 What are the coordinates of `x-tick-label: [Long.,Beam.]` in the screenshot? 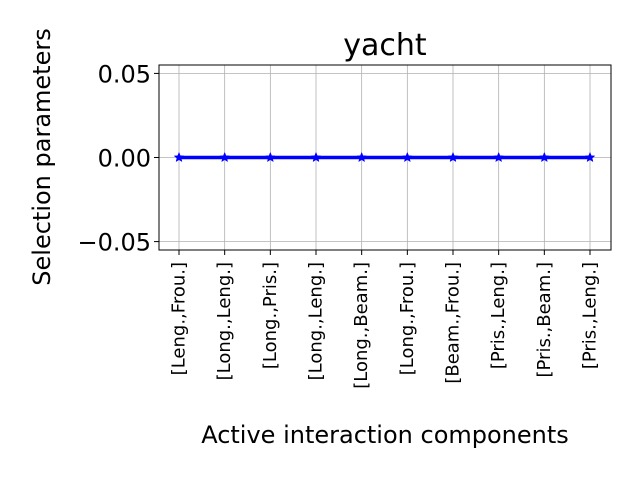 It's located at (361, 325).